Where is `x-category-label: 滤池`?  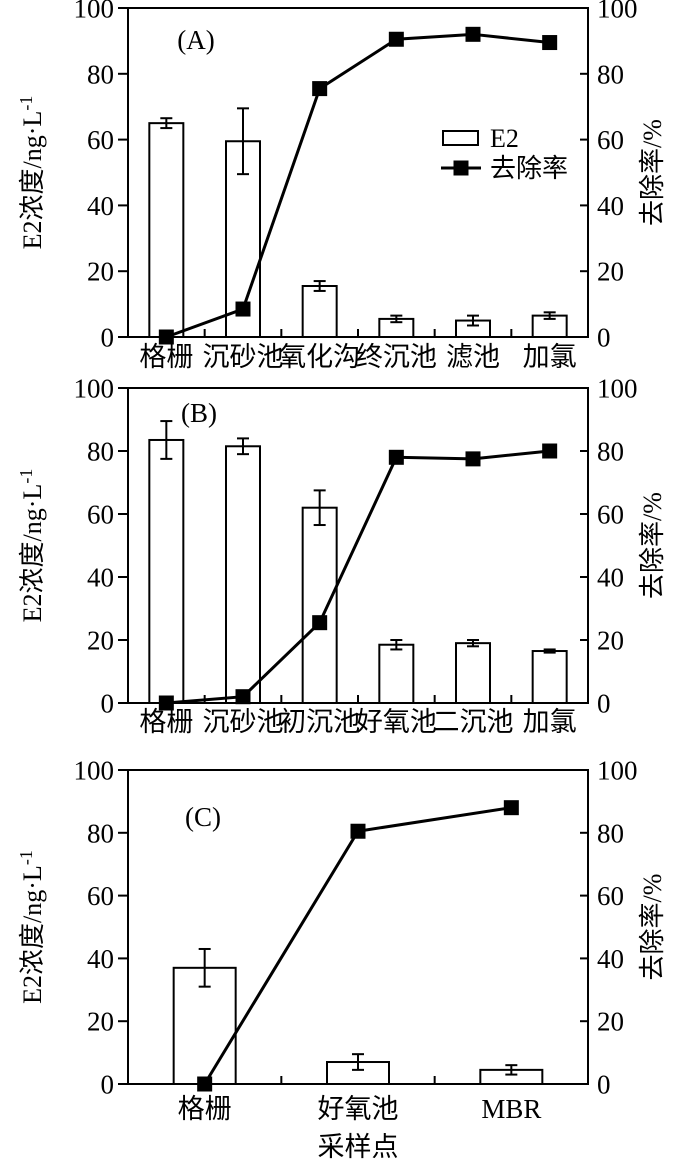
x-category-label: 滤池 is located at coordinates (473, 357).